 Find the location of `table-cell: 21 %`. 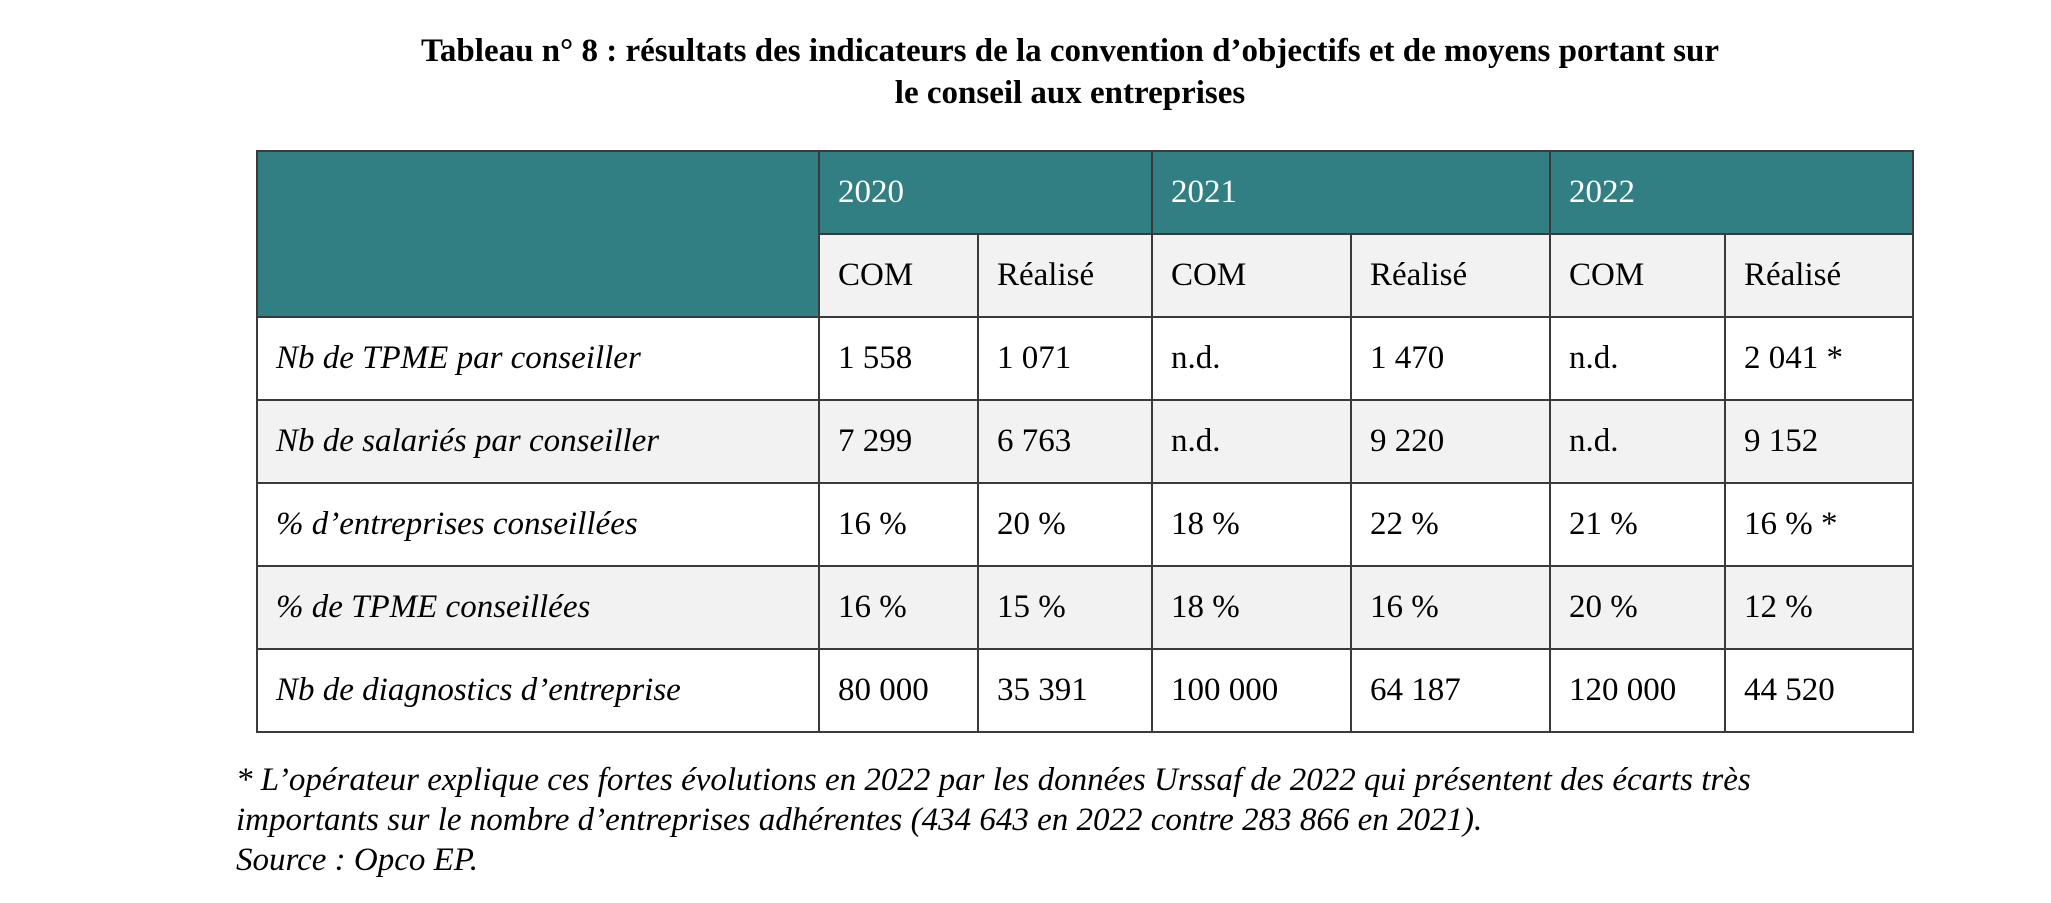

table-cell: 21 % is located at coordinates (1637, 524).